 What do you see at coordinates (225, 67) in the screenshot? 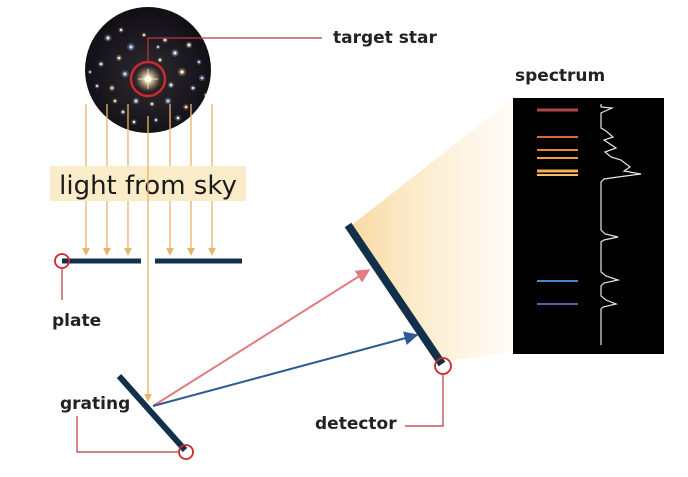
I see `target-star-callout` at bounding box center [225, 67].